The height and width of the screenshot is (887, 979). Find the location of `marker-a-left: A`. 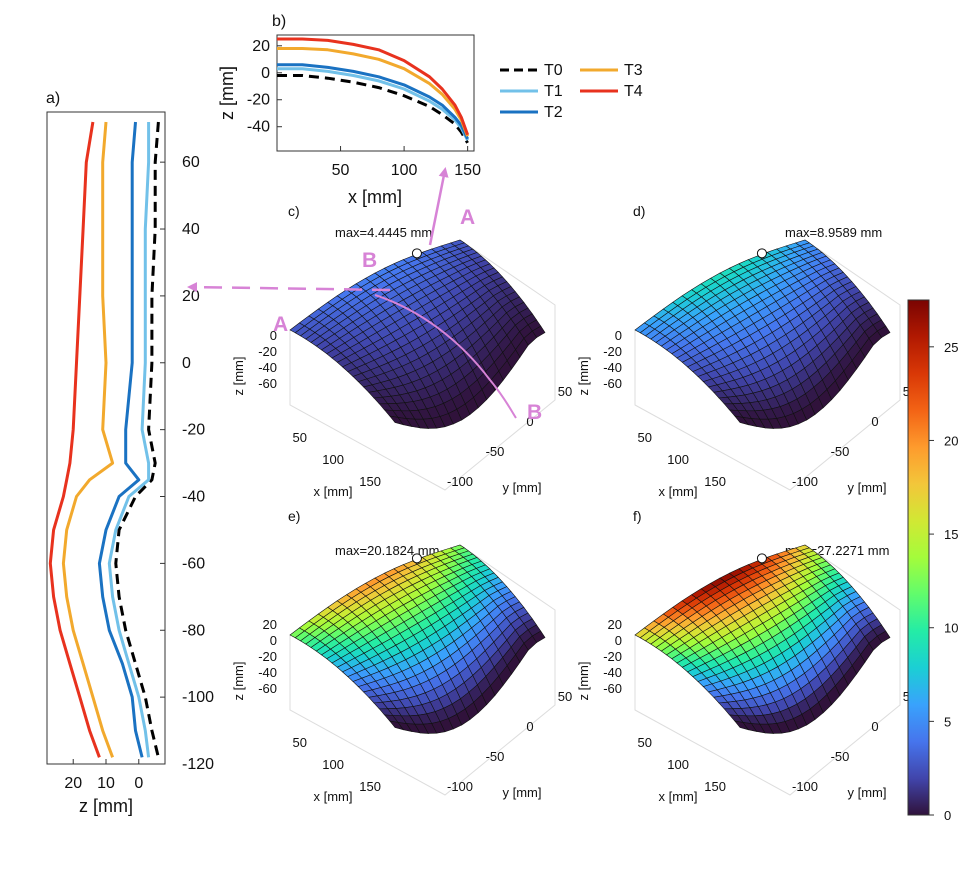

marker-a-left: A is located at coordinates (280, 324).